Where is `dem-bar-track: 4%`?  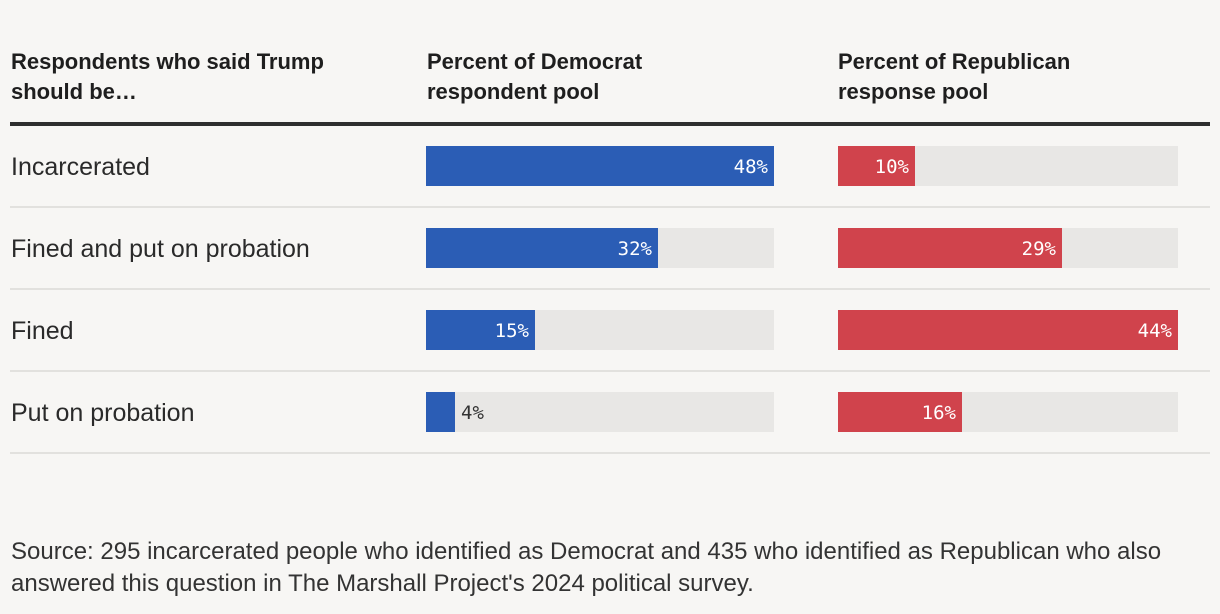
dem-bar-track: 4% is located at coordinates (600, 412).